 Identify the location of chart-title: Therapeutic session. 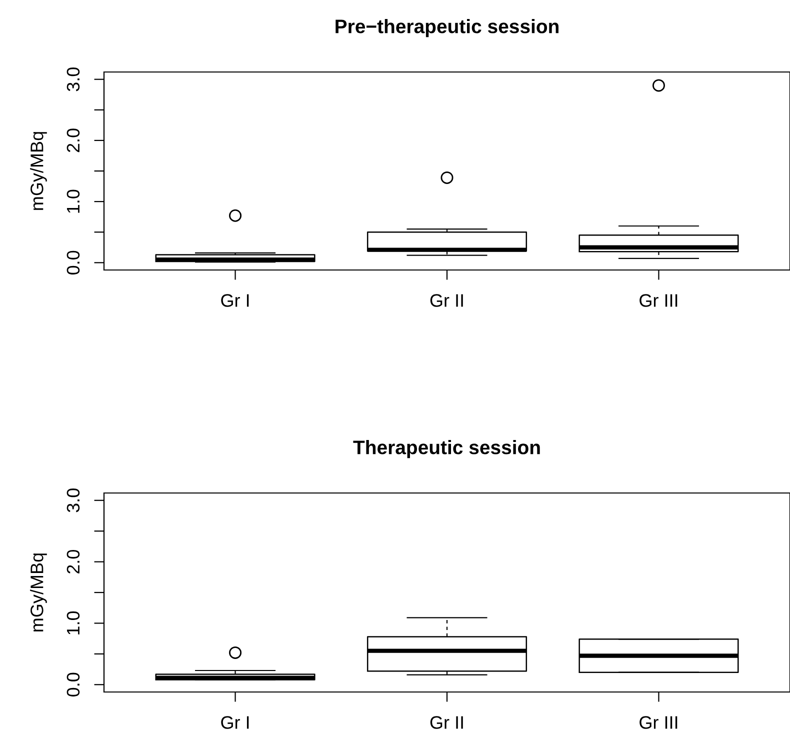
(446, 449).